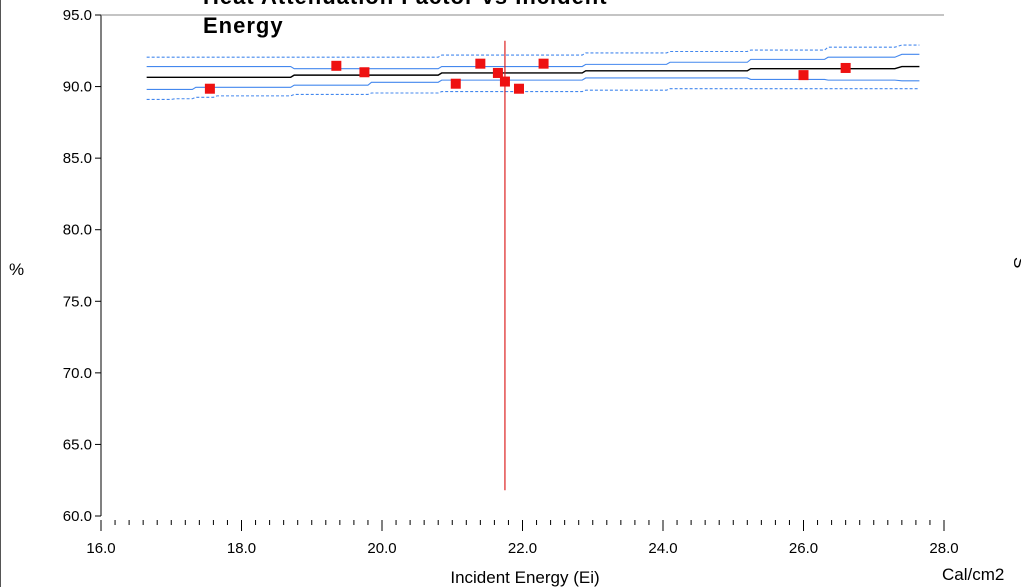 The width and height of the screenshot is (1021, 587). Describe the element at coordinates (533, 51) in the screenshot. I see `series-line-prediction-upper` at that location.